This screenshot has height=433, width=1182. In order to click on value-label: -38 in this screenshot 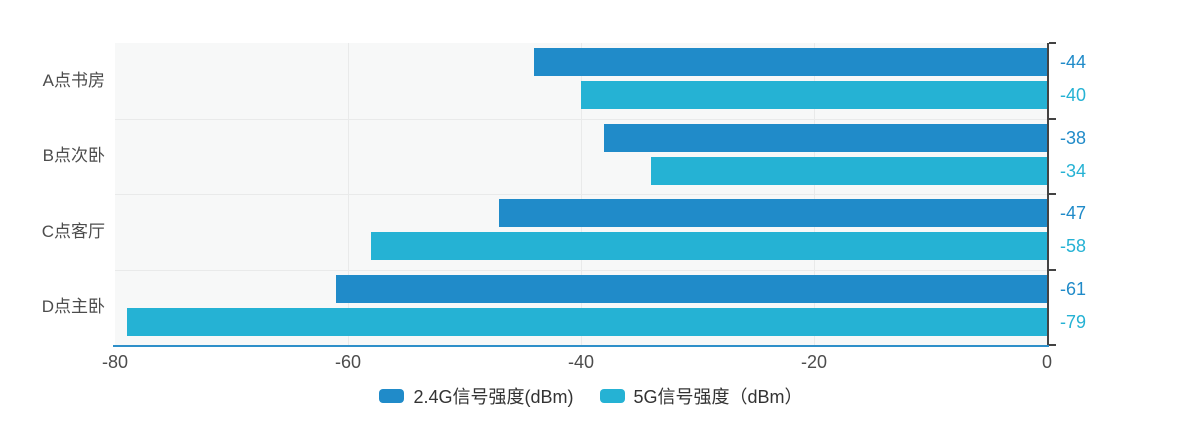, I will do `click(1073, 137)`.